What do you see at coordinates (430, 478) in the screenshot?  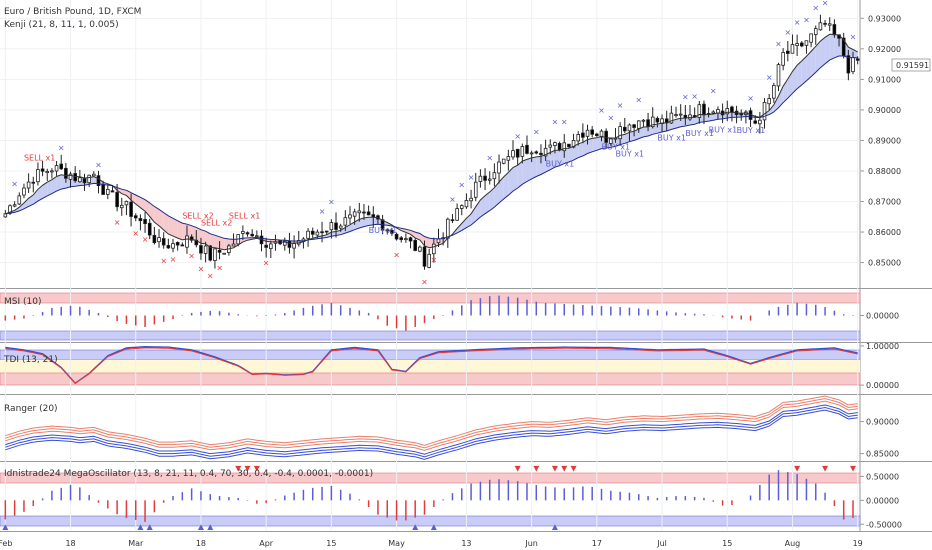 I see `mega-upper-zone` at bounding box center [430, 478].